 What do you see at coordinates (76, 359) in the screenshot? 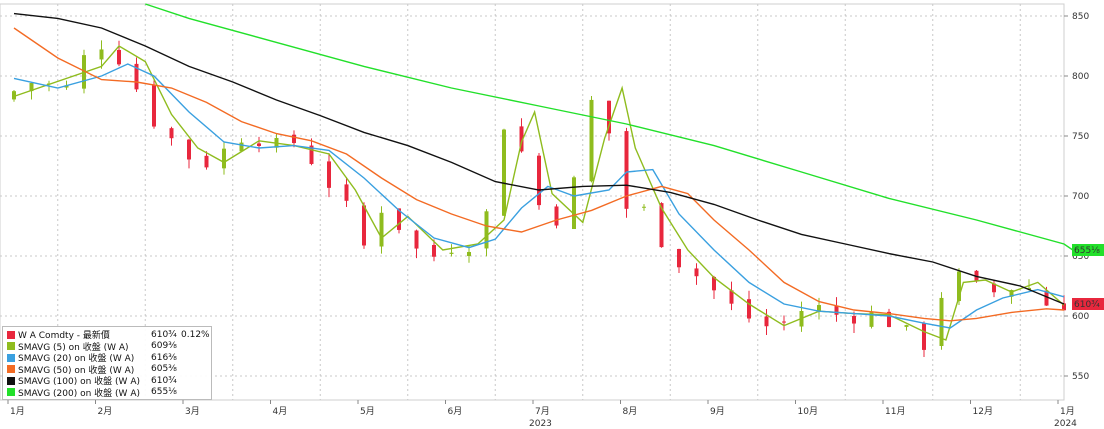
I see `legend-series-name: SMAVG (20) on 收盤 (W A)` at bounding box center [76, 359].